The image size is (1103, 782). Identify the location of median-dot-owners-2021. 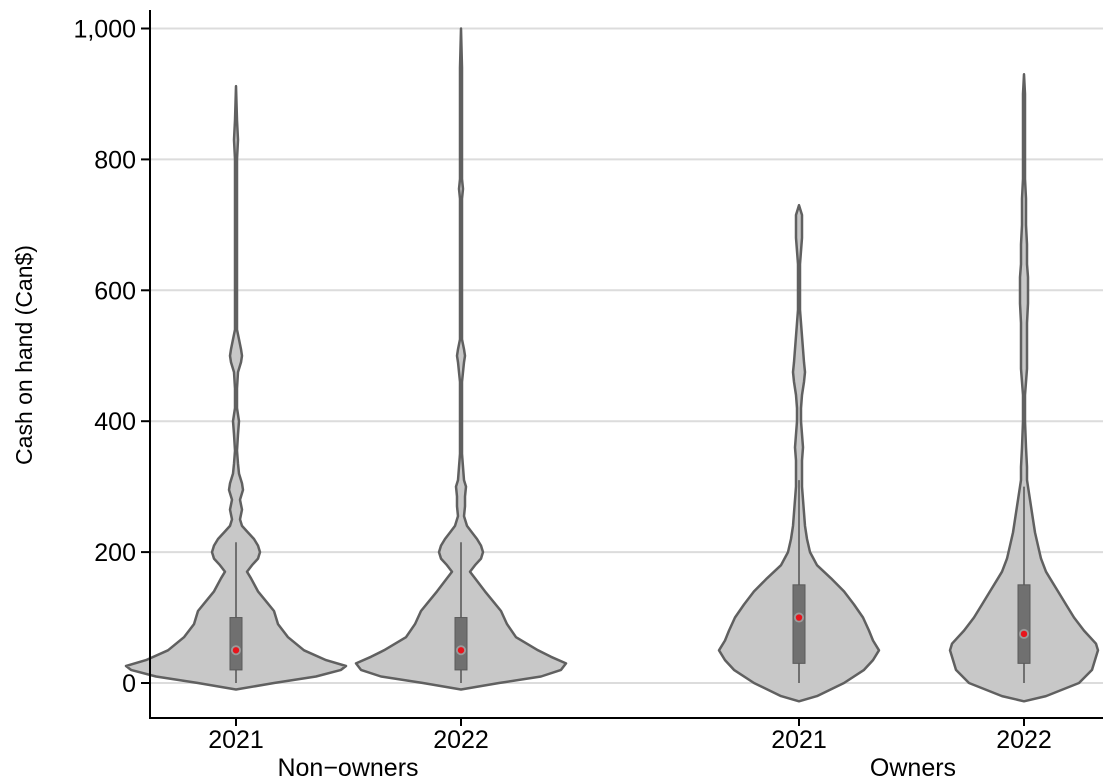
(799, 617).